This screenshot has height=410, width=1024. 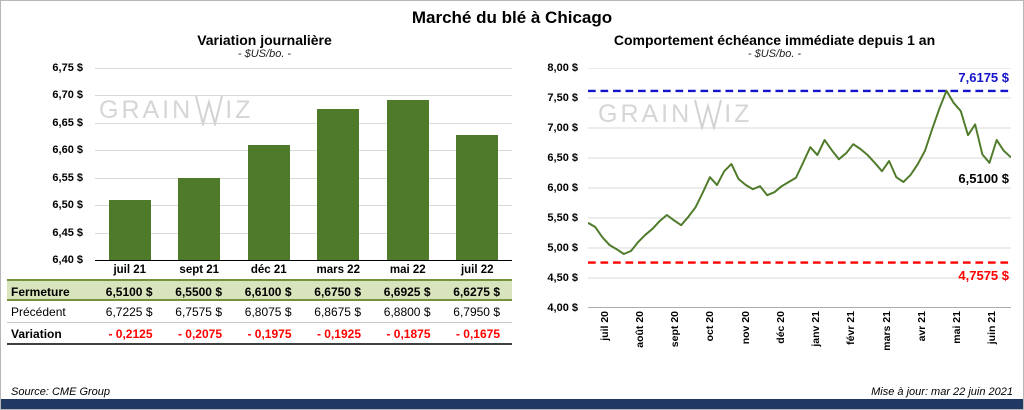 I want to click on cell-value: 6,8800 $, so click(x=407, y=312).